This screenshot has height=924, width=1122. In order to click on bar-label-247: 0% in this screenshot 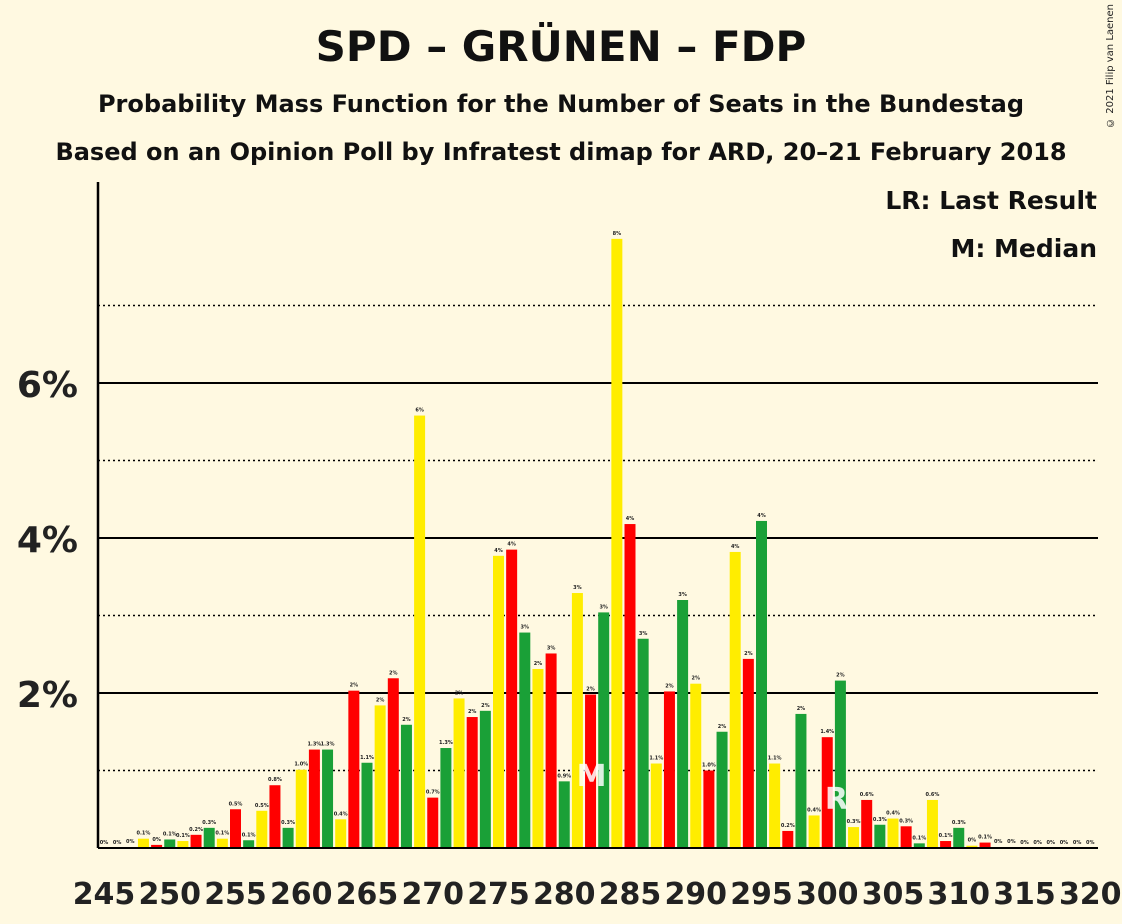, I will do `click(130, 842)`.